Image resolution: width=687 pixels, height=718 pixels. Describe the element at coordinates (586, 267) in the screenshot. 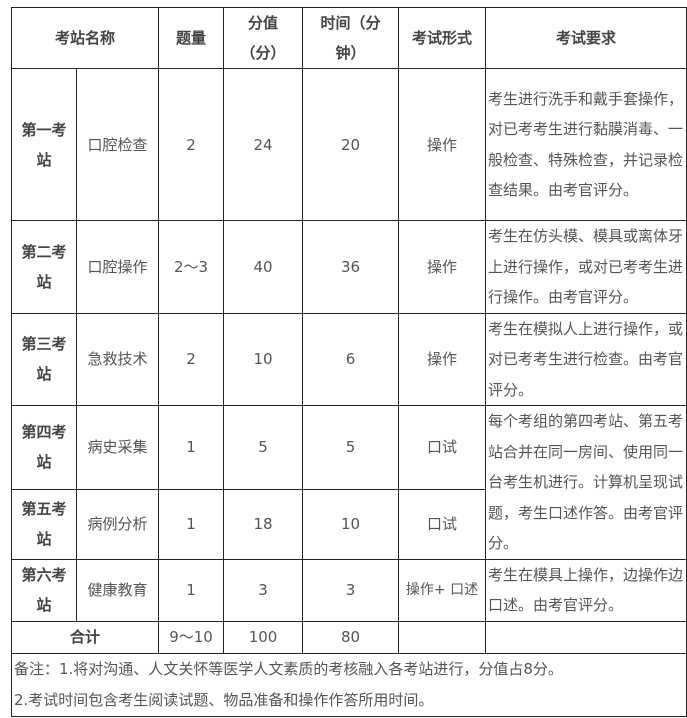

I see `requirement-cell: 考生在仿头模、模具或离体牙上进行操作，或对已考考生进行操作。由考官评分。` at that location.